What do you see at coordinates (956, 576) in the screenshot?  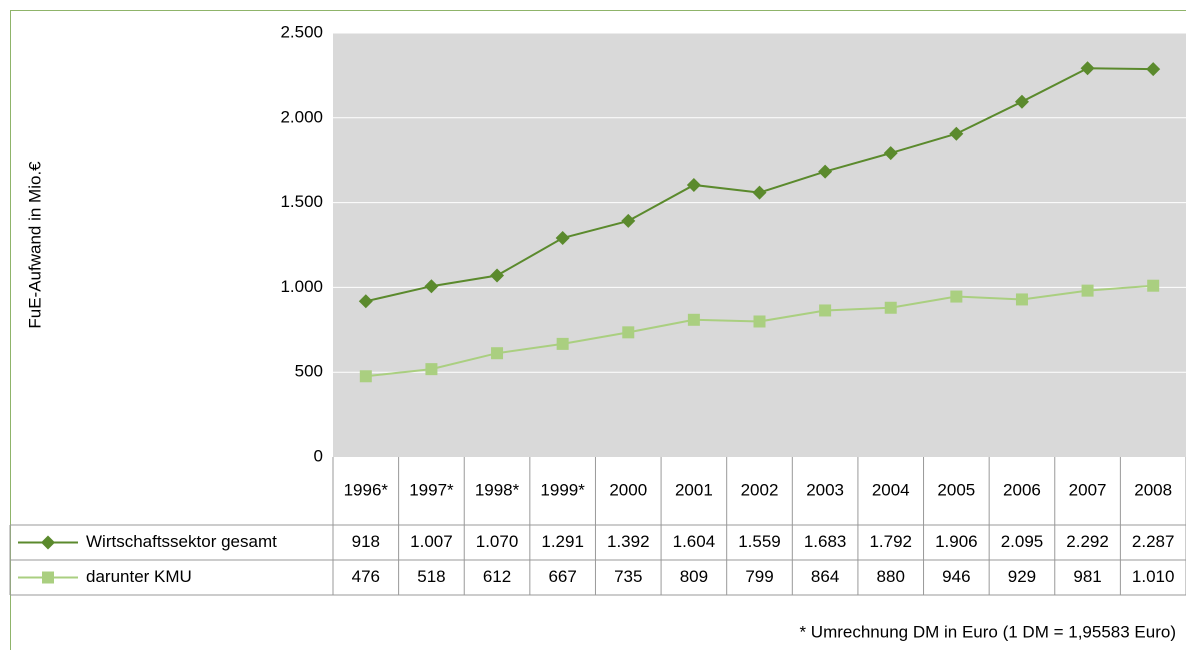 I see `data-table-value: 946` at bounding box center [956, 576].